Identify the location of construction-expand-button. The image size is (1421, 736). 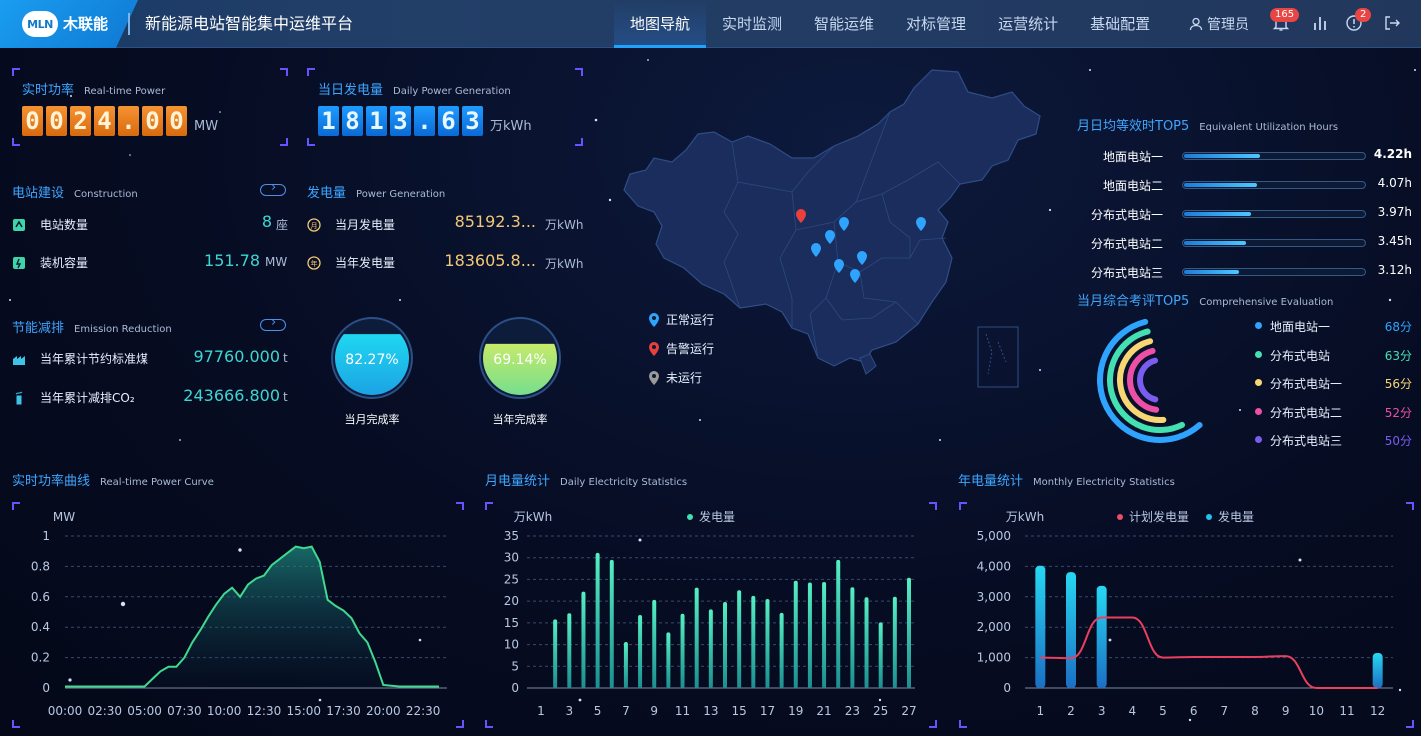
(273, 188).